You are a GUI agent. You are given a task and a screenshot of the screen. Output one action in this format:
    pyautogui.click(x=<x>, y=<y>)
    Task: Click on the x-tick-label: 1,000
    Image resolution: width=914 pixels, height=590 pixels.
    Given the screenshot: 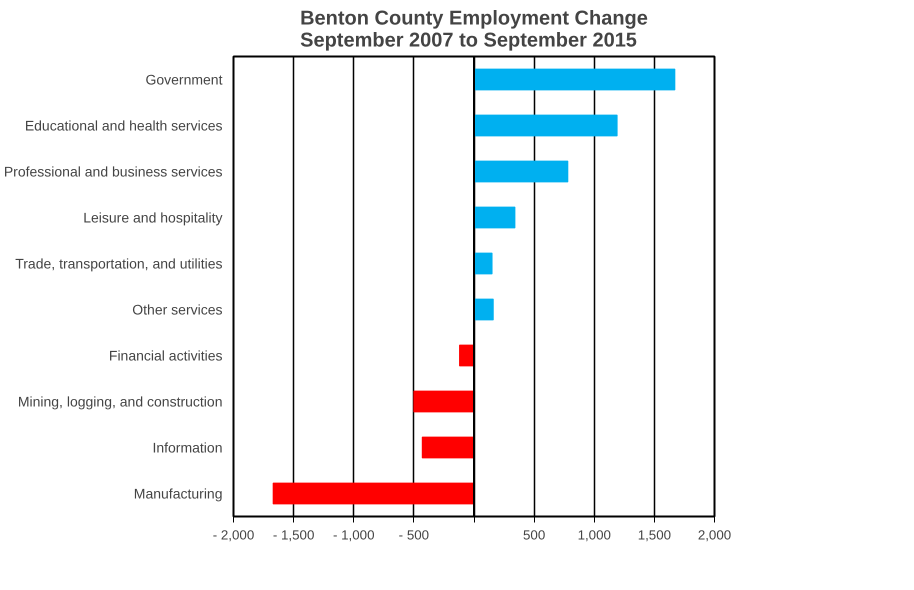 What is the action you would take?
    pyautogui.click(x=594, y=535)
    